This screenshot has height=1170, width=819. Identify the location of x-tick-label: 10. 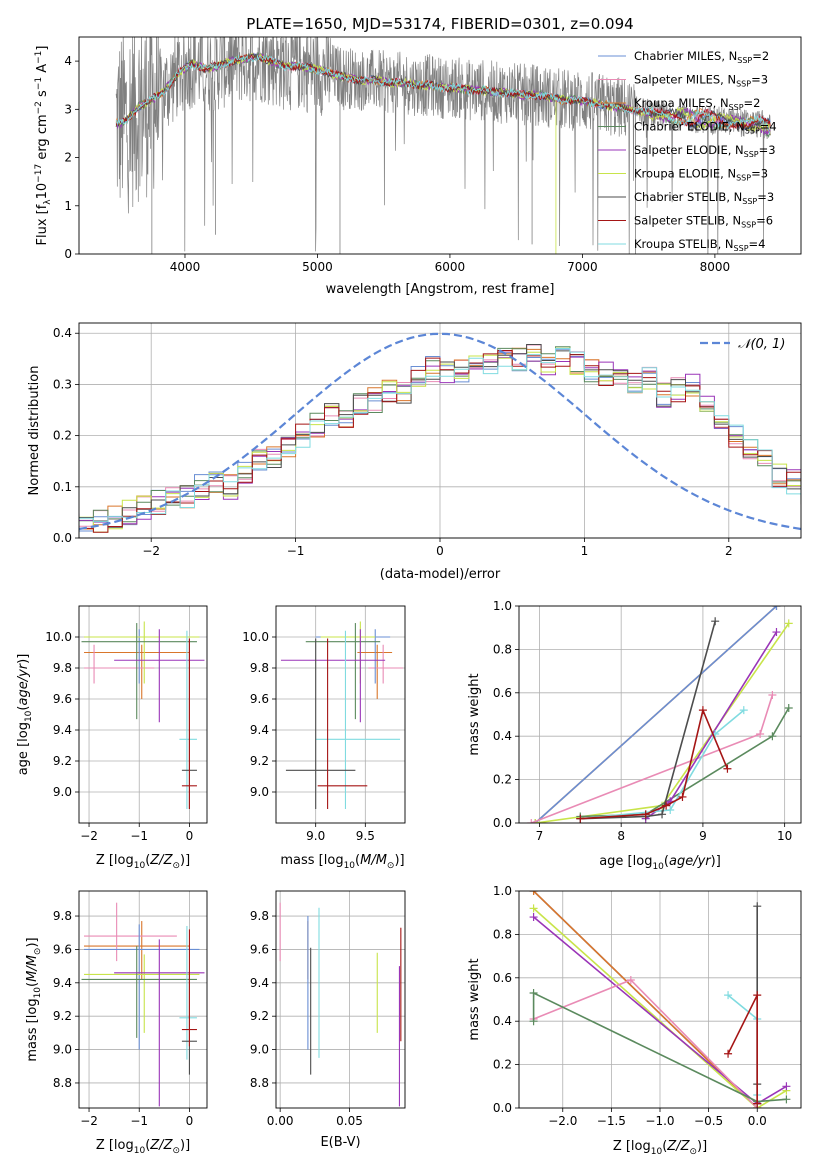
(784, 836).